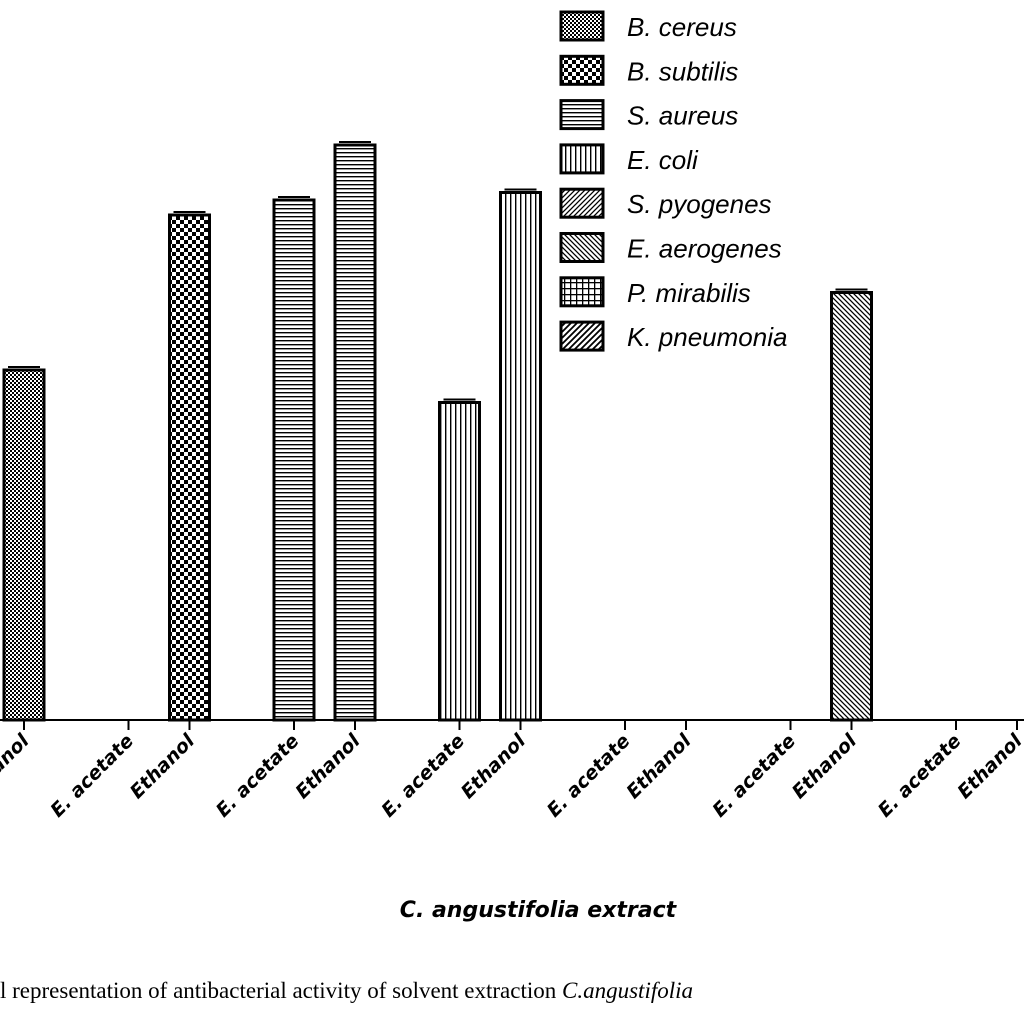 This screenshot has height=1024, width=1024. Describe the element at coordinates (24, 545) in the screenshot. I see `bar-b-cereus-ethanol` at that location.